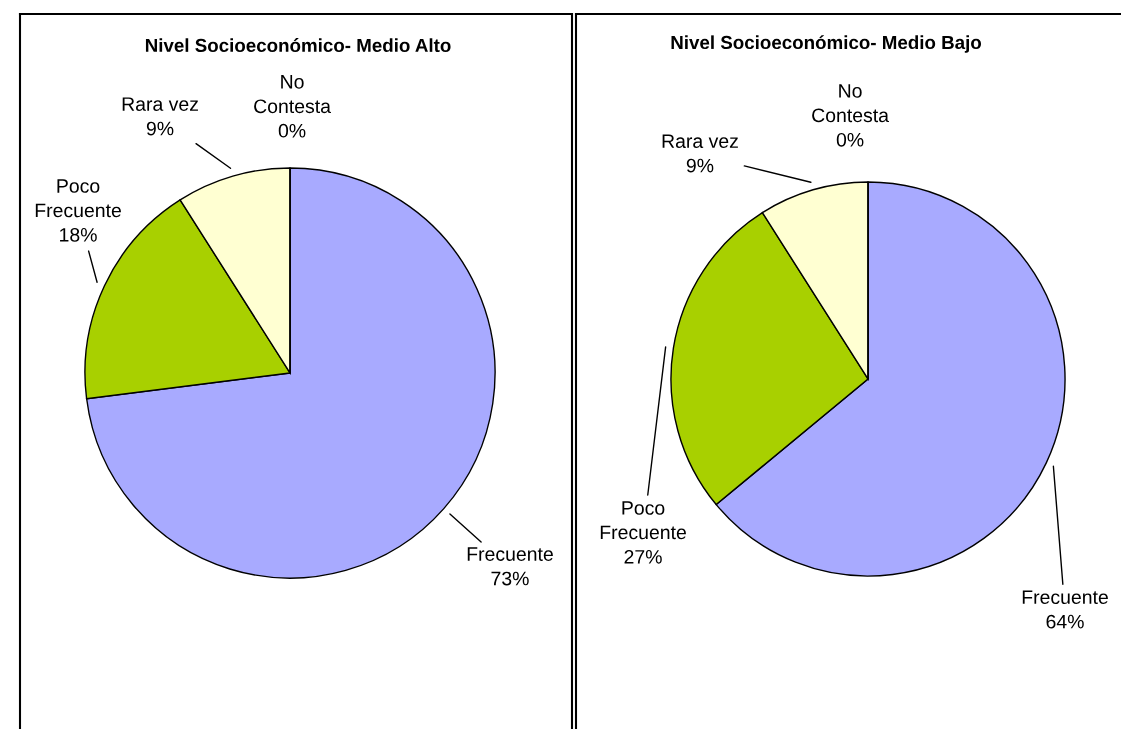  What do you see at coordinates (1065, 621) in the screenshot?
I see `data-label: 64%` at bounding box center [1065, 621].